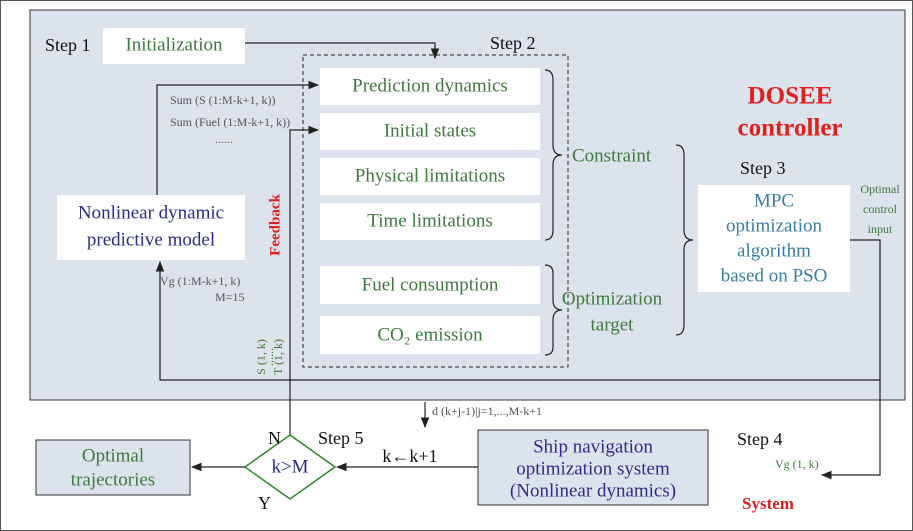 The width and height of the screenshot is (913, 531). I want to click on edge-label: Optimal, so click(880, 189).